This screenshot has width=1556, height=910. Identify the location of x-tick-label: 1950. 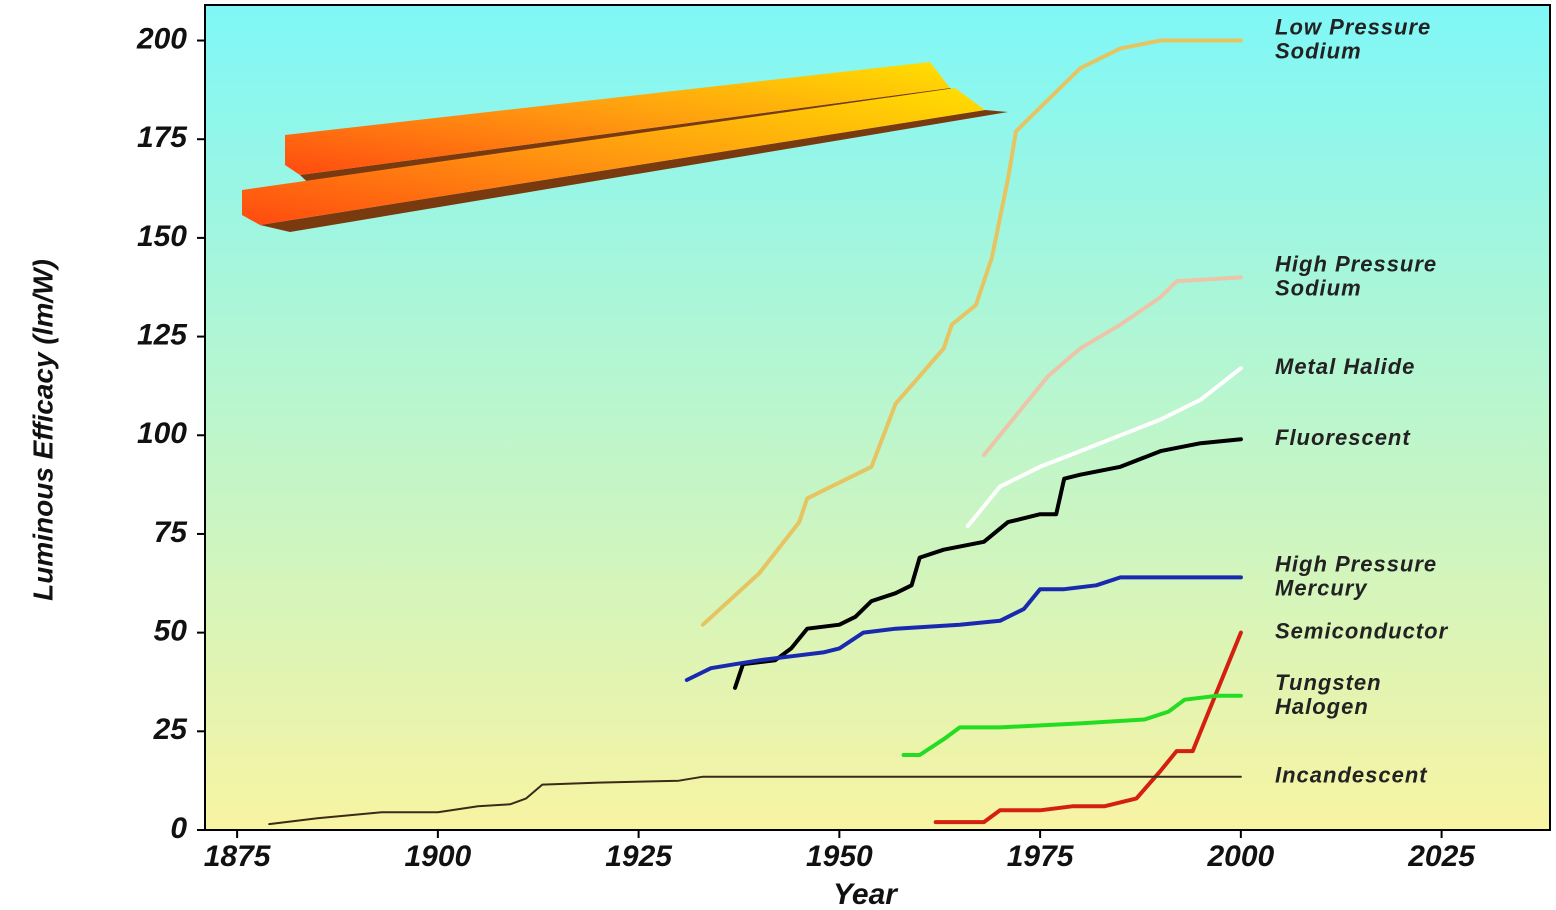
(839, 856).